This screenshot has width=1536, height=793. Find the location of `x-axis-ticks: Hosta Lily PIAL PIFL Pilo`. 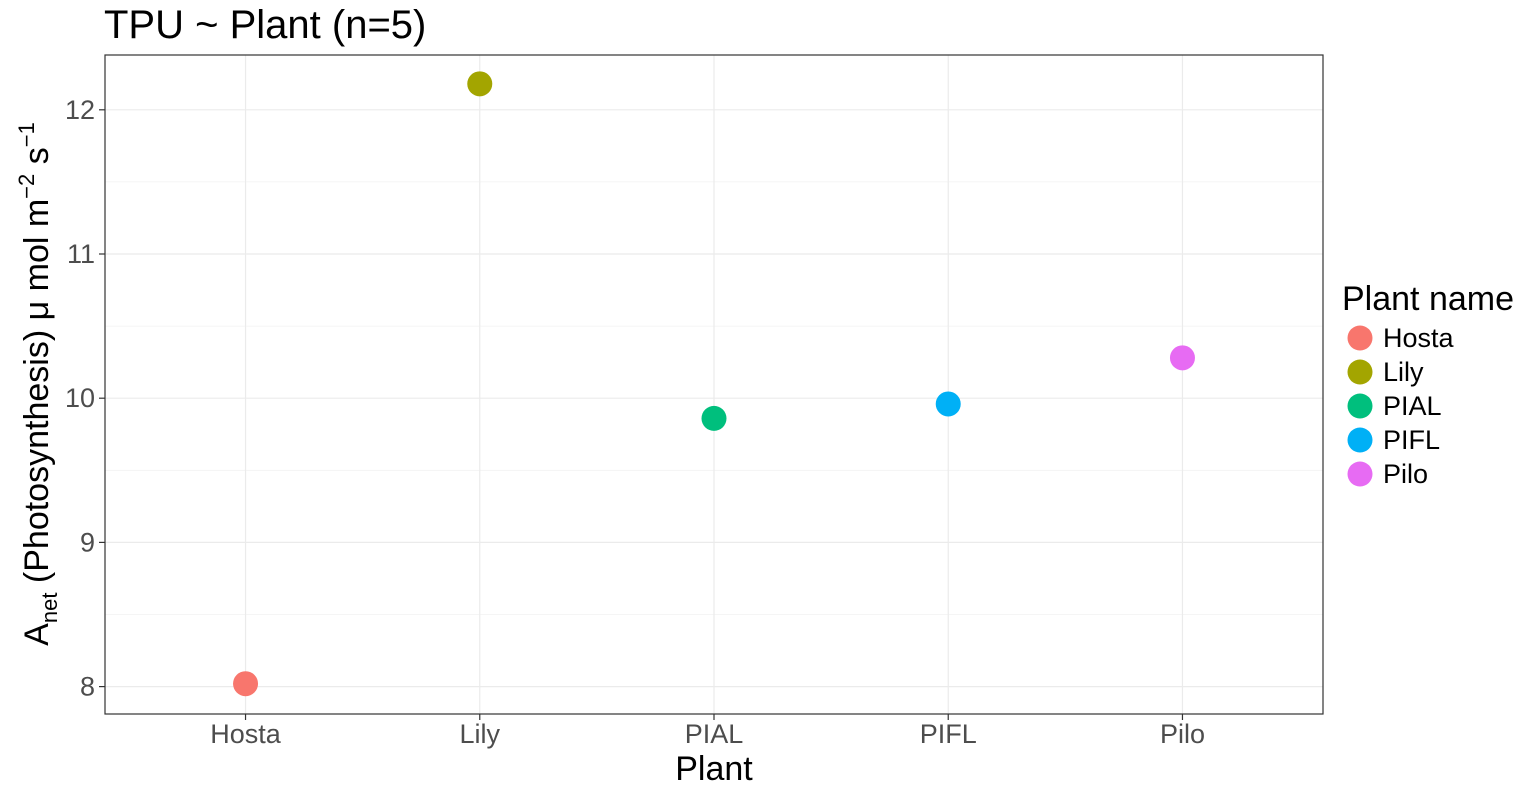

x-axis-ticks: Hosta Lily PIAL PIFL Pilo is located at coordinates (707, 731).